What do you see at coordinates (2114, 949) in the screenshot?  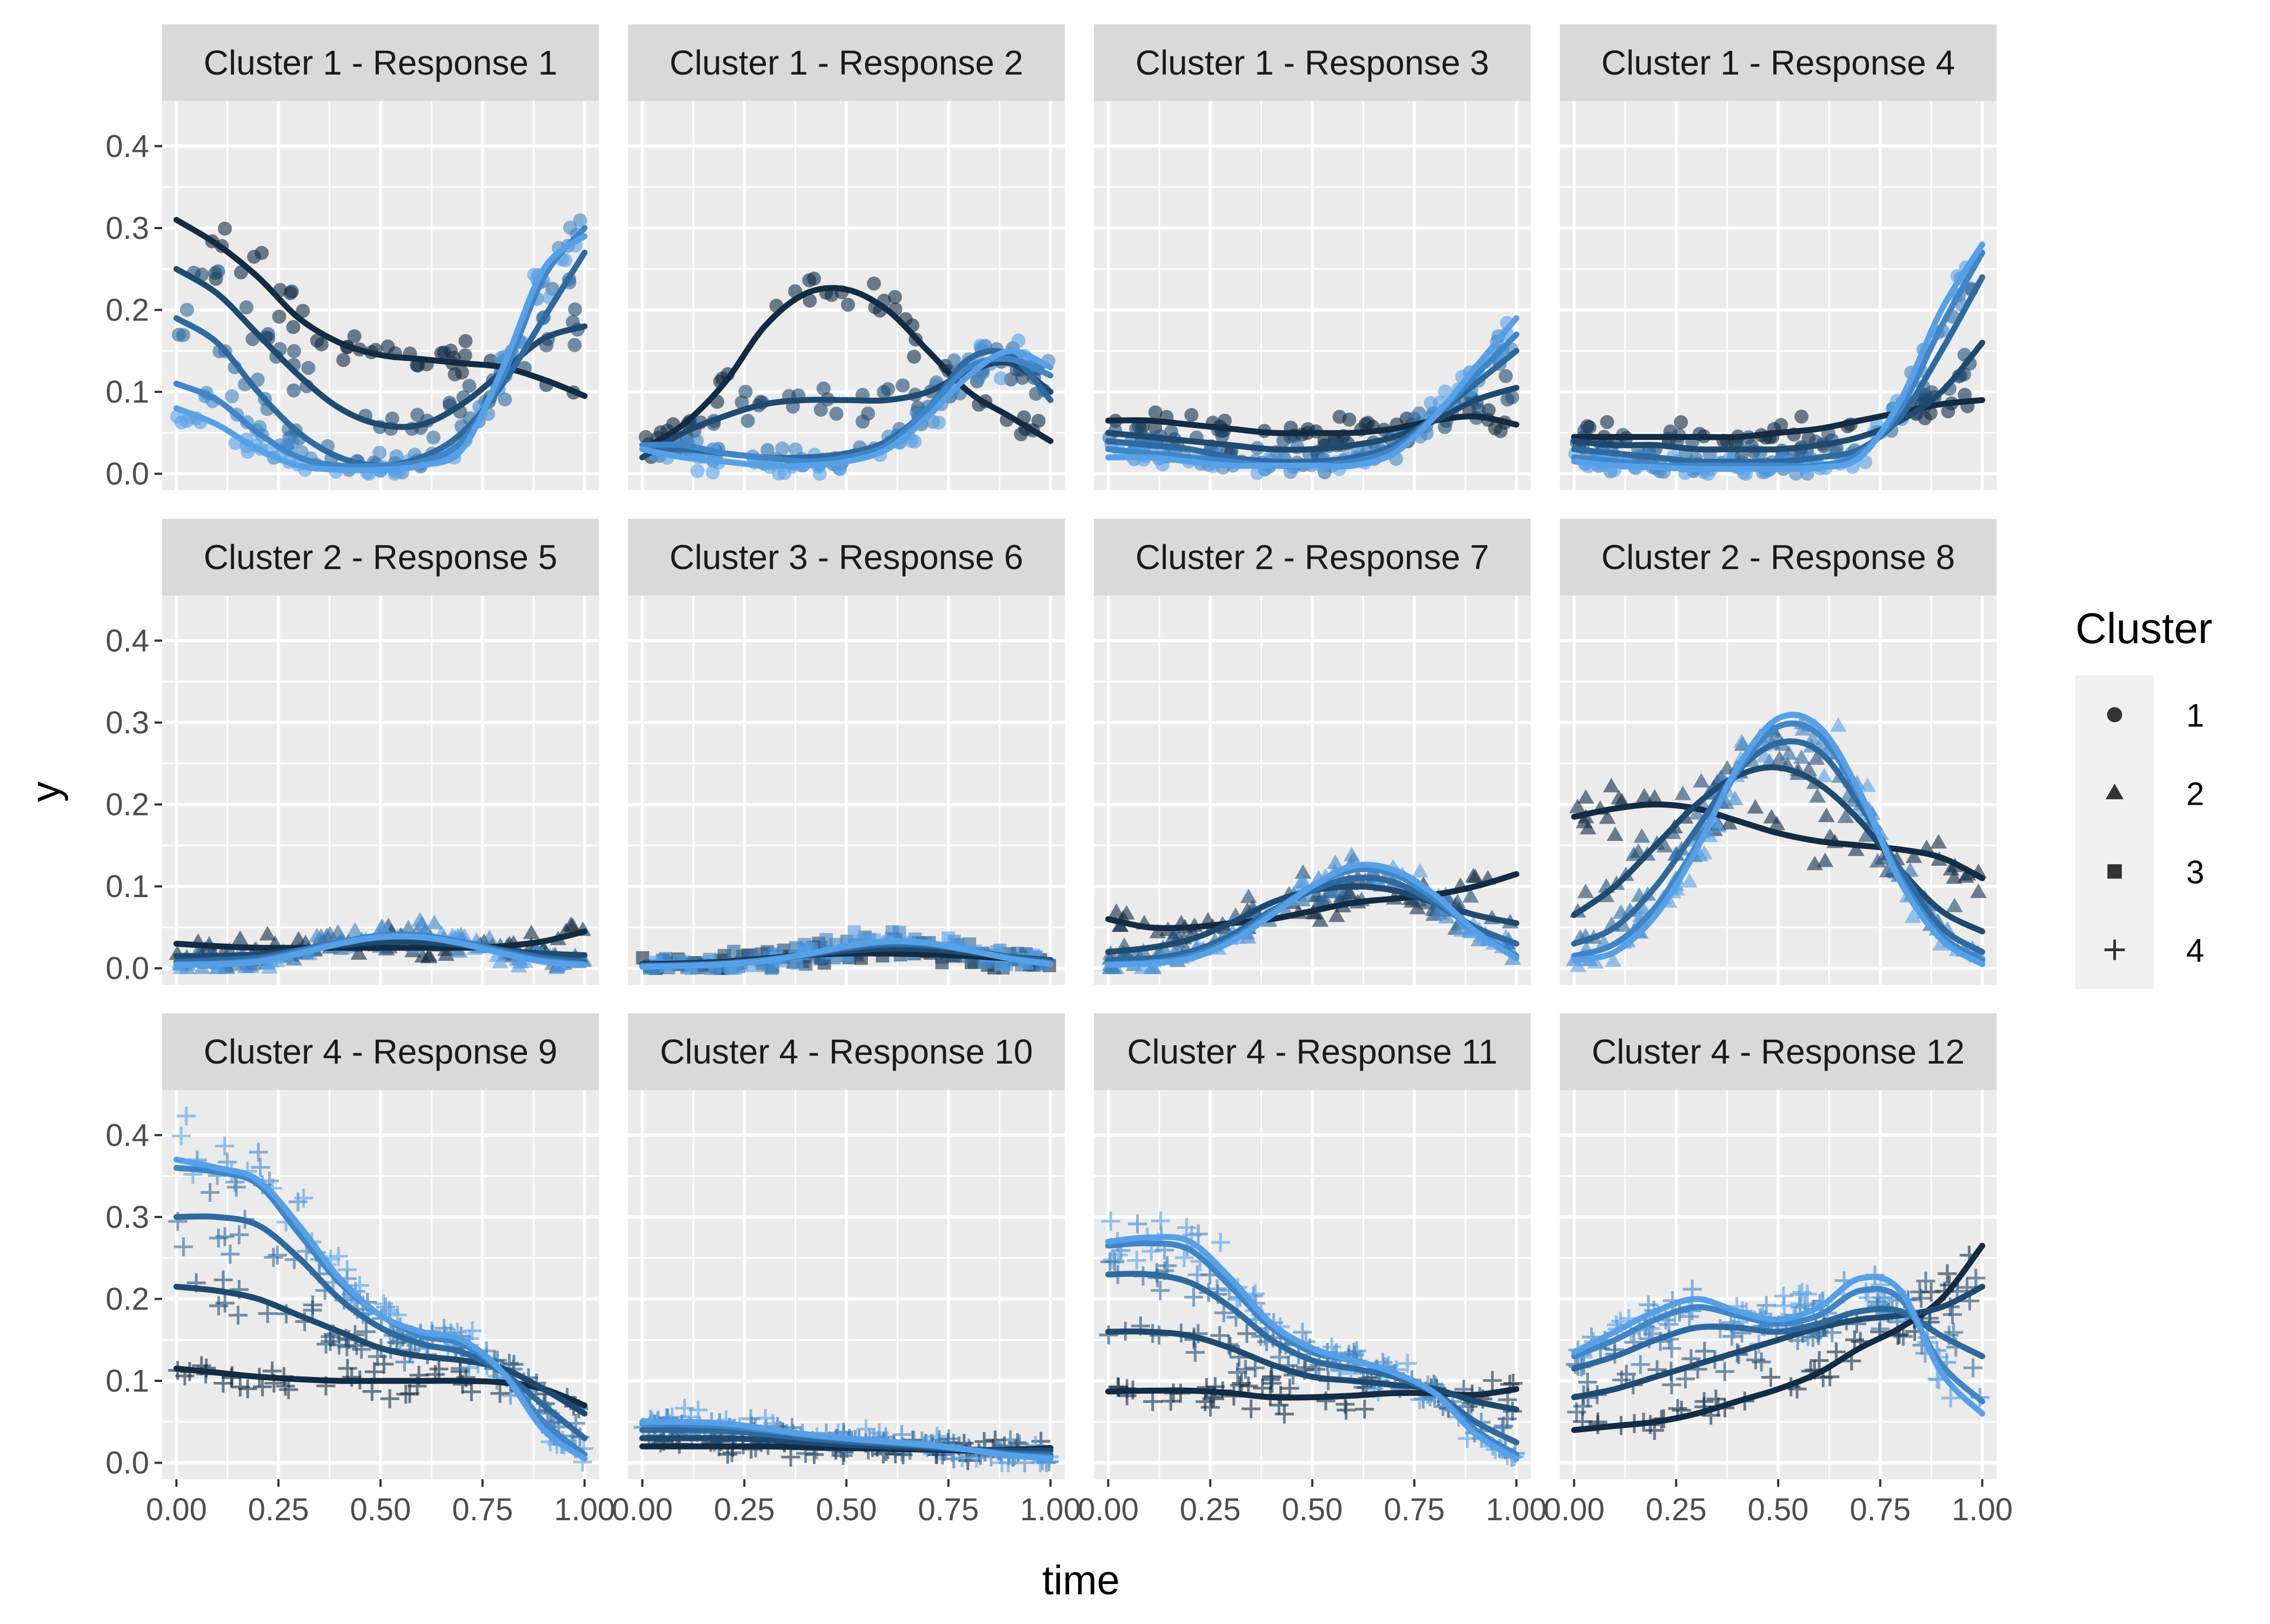 I see `legend-key-plus-icon` at bounding box center [2114, 949].